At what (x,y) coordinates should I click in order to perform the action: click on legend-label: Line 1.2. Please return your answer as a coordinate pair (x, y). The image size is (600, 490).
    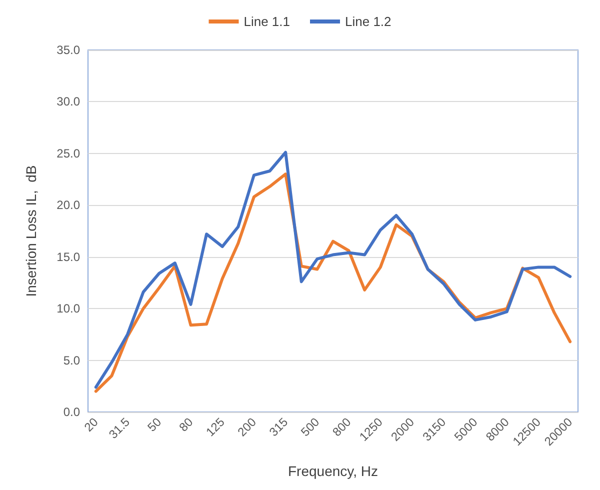
    Looking at the image, I should click on (368, 21).